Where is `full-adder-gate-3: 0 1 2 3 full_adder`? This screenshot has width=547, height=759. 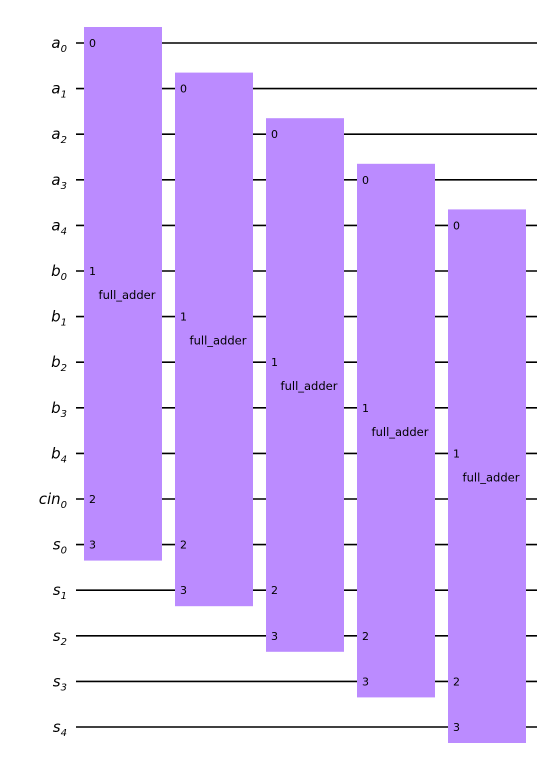
full-adder-gate-3: 0 1 2 3 full_adder is located at coordinates (396, 430).